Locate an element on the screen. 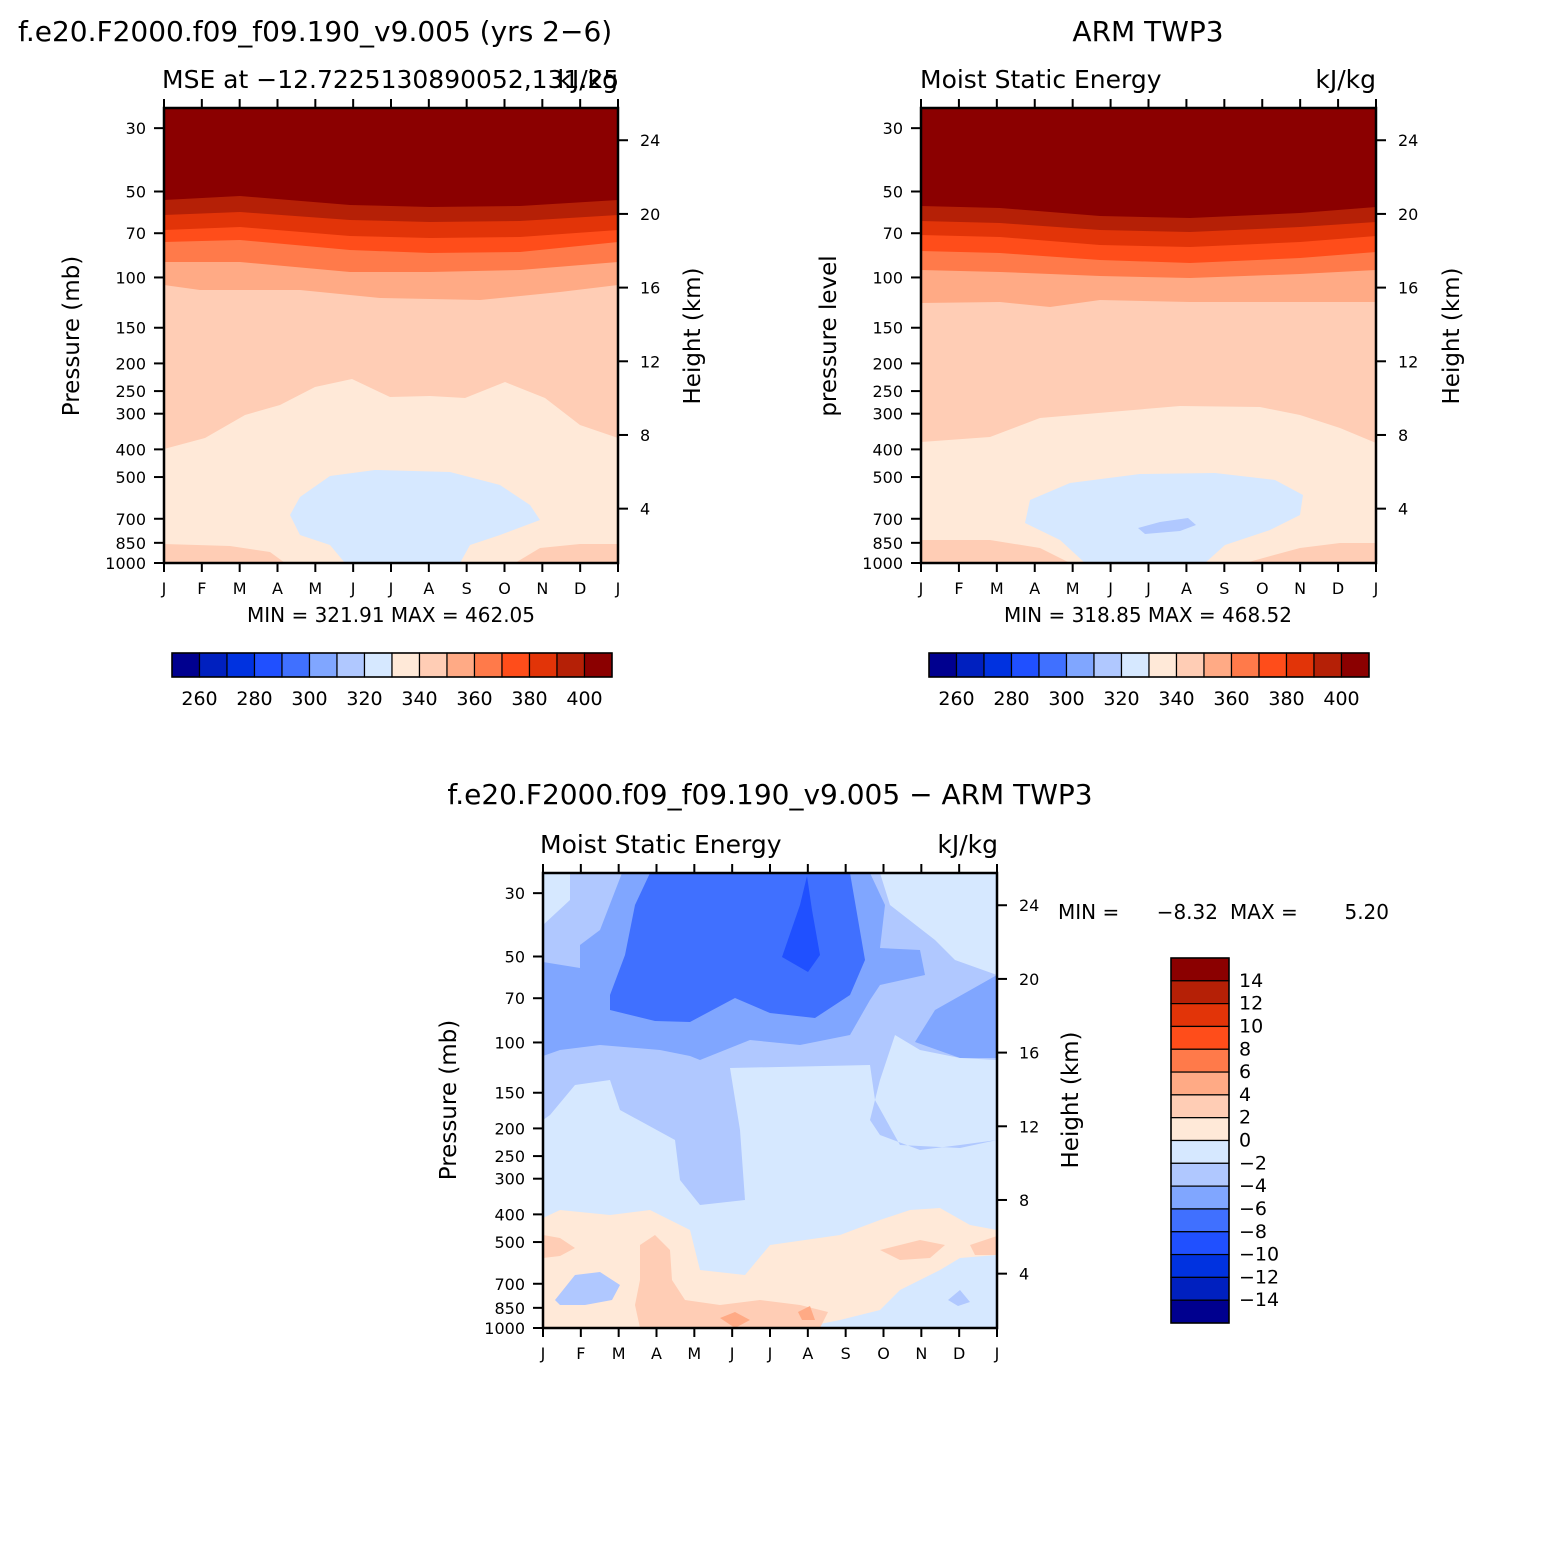  panel-model-units: kJ/kg is located at coordinates (587, 79).